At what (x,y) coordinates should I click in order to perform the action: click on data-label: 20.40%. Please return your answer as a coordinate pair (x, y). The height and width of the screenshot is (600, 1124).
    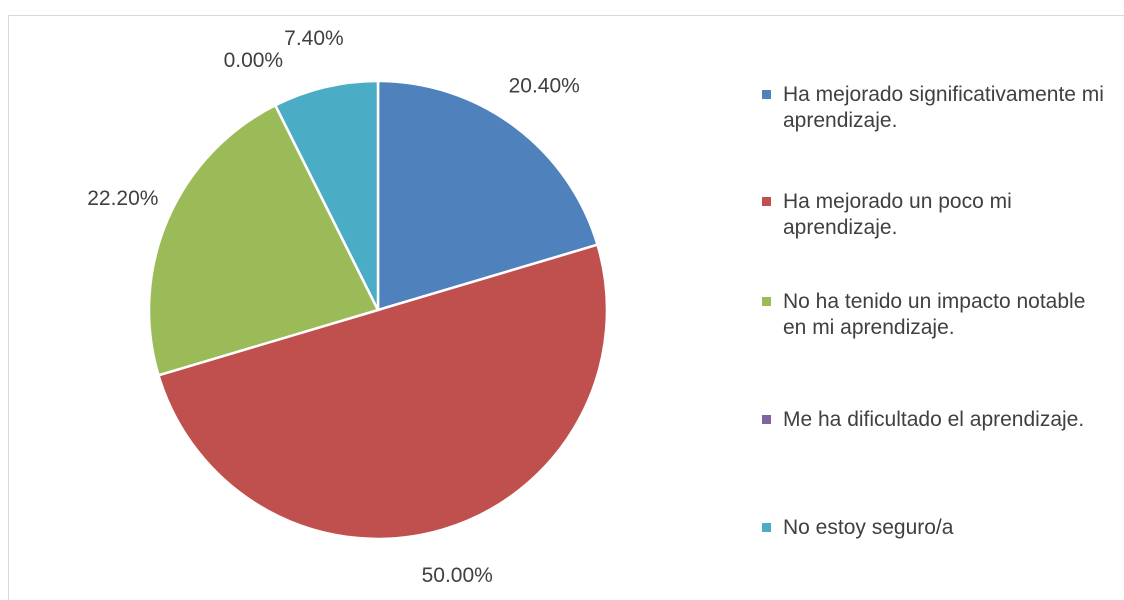
    Looking at the image, I should click on (544, 86).